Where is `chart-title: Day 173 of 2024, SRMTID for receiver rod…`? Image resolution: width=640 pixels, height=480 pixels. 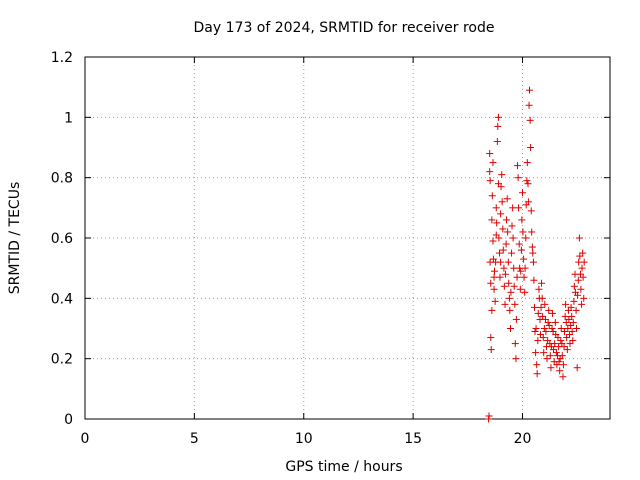 chart-title: Day 173 of 2024, SRMTID for receiver rod… is located at coordinates (344, 28).